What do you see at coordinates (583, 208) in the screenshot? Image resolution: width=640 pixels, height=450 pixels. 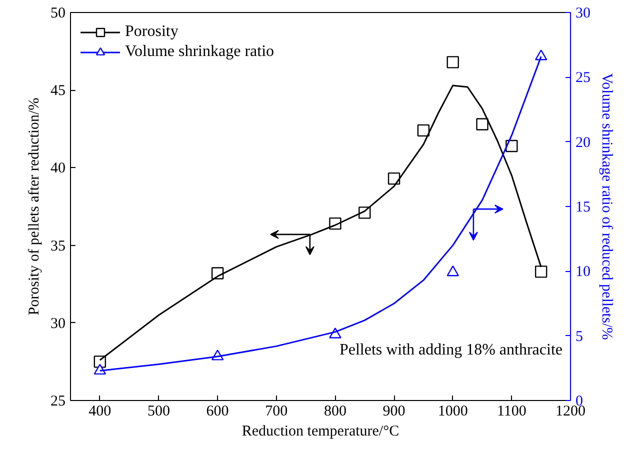 I see `y2-tick-label: 15` at bounding box center [583, 208].